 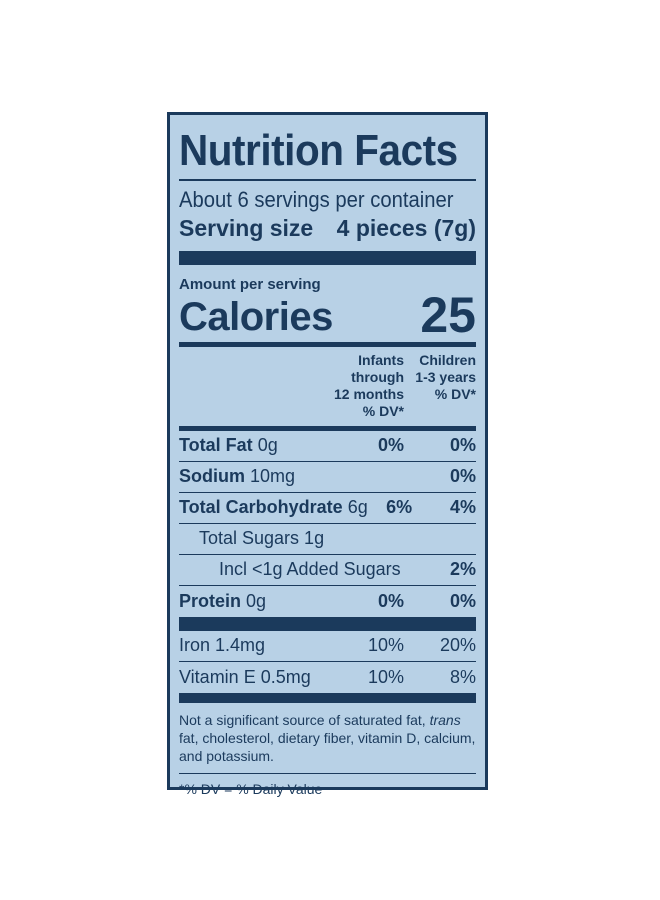 What do you see at coordinates (327, 508) in the screenshot?
I see `nutrient-row-total-carbohydrate: Total Carbohydrate 6g 6% 4%` at bounding box center [327, 508].